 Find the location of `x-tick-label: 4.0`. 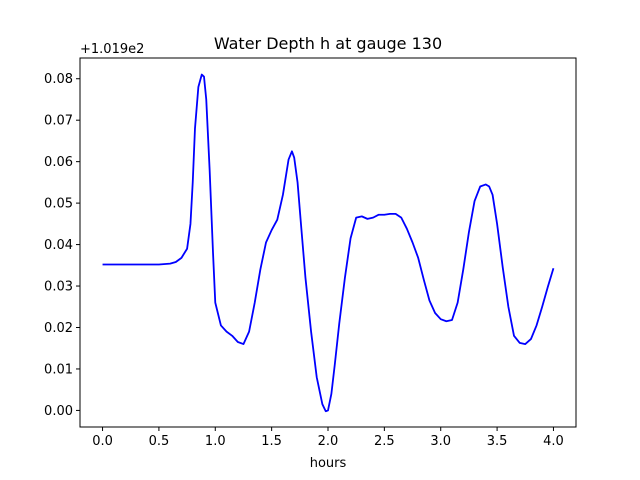

x-tick-label: 4.0 is located at coordinates (553, 441).